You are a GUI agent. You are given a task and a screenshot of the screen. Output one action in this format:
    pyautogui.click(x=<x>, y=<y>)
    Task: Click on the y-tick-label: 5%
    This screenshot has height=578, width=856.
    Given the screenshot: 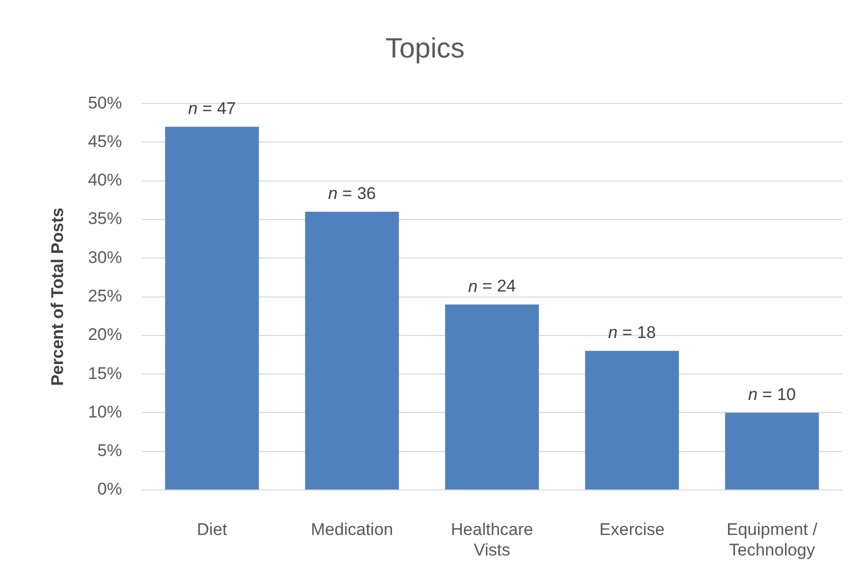 What is the action you would take?
    pyautogui.click(x=109, y=450)
    